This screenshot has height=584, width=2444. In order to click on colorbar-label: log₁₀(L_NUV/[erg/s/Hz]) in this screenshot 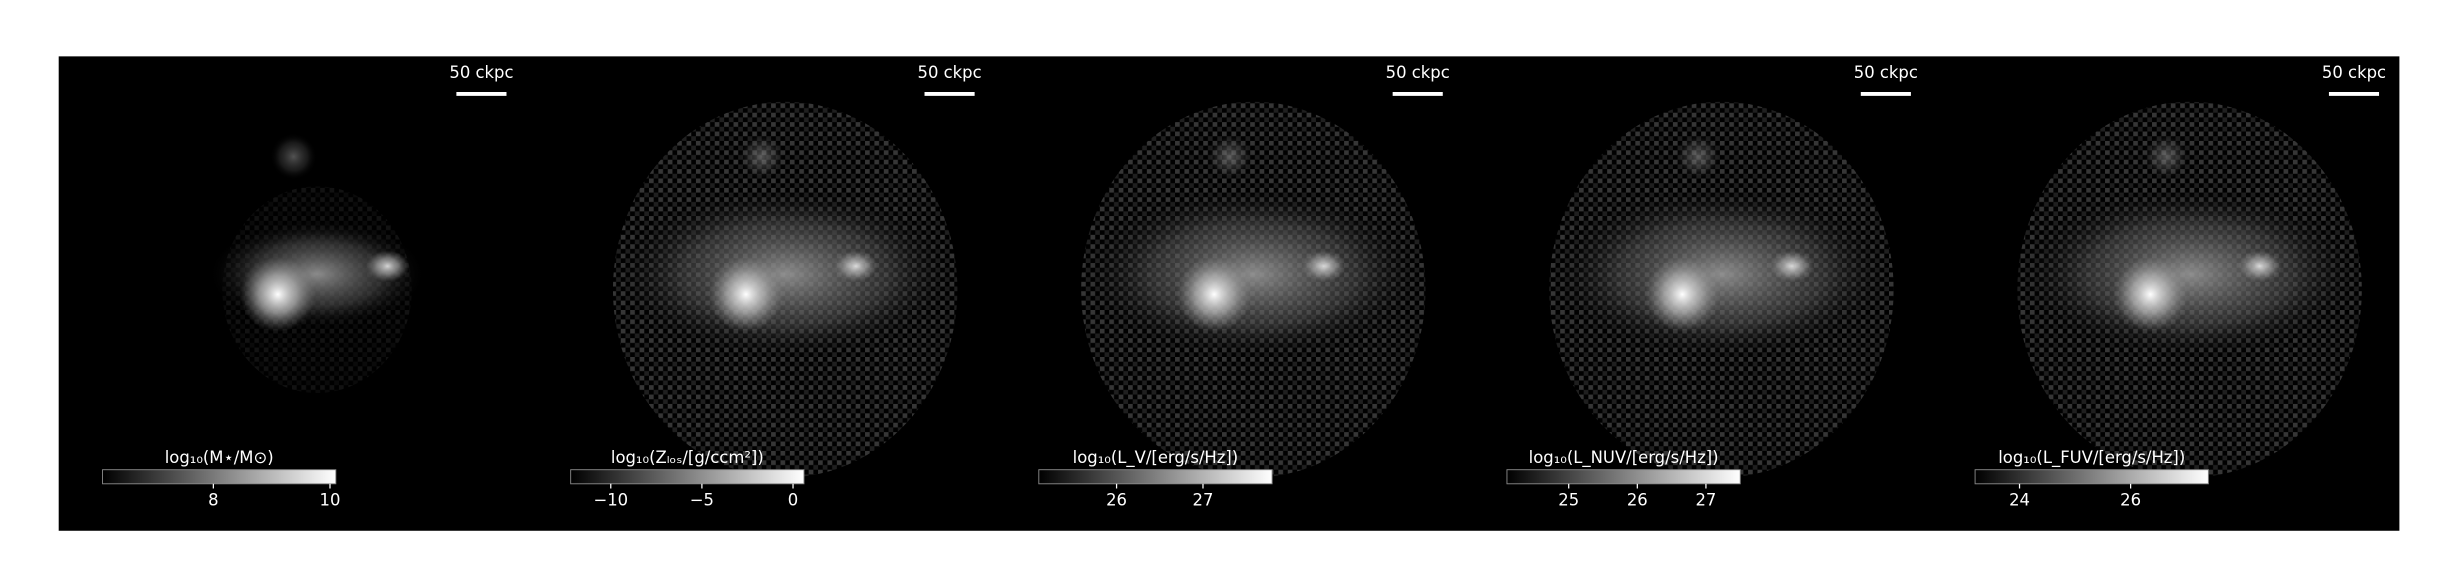, I will do `click(1624, 458)`.